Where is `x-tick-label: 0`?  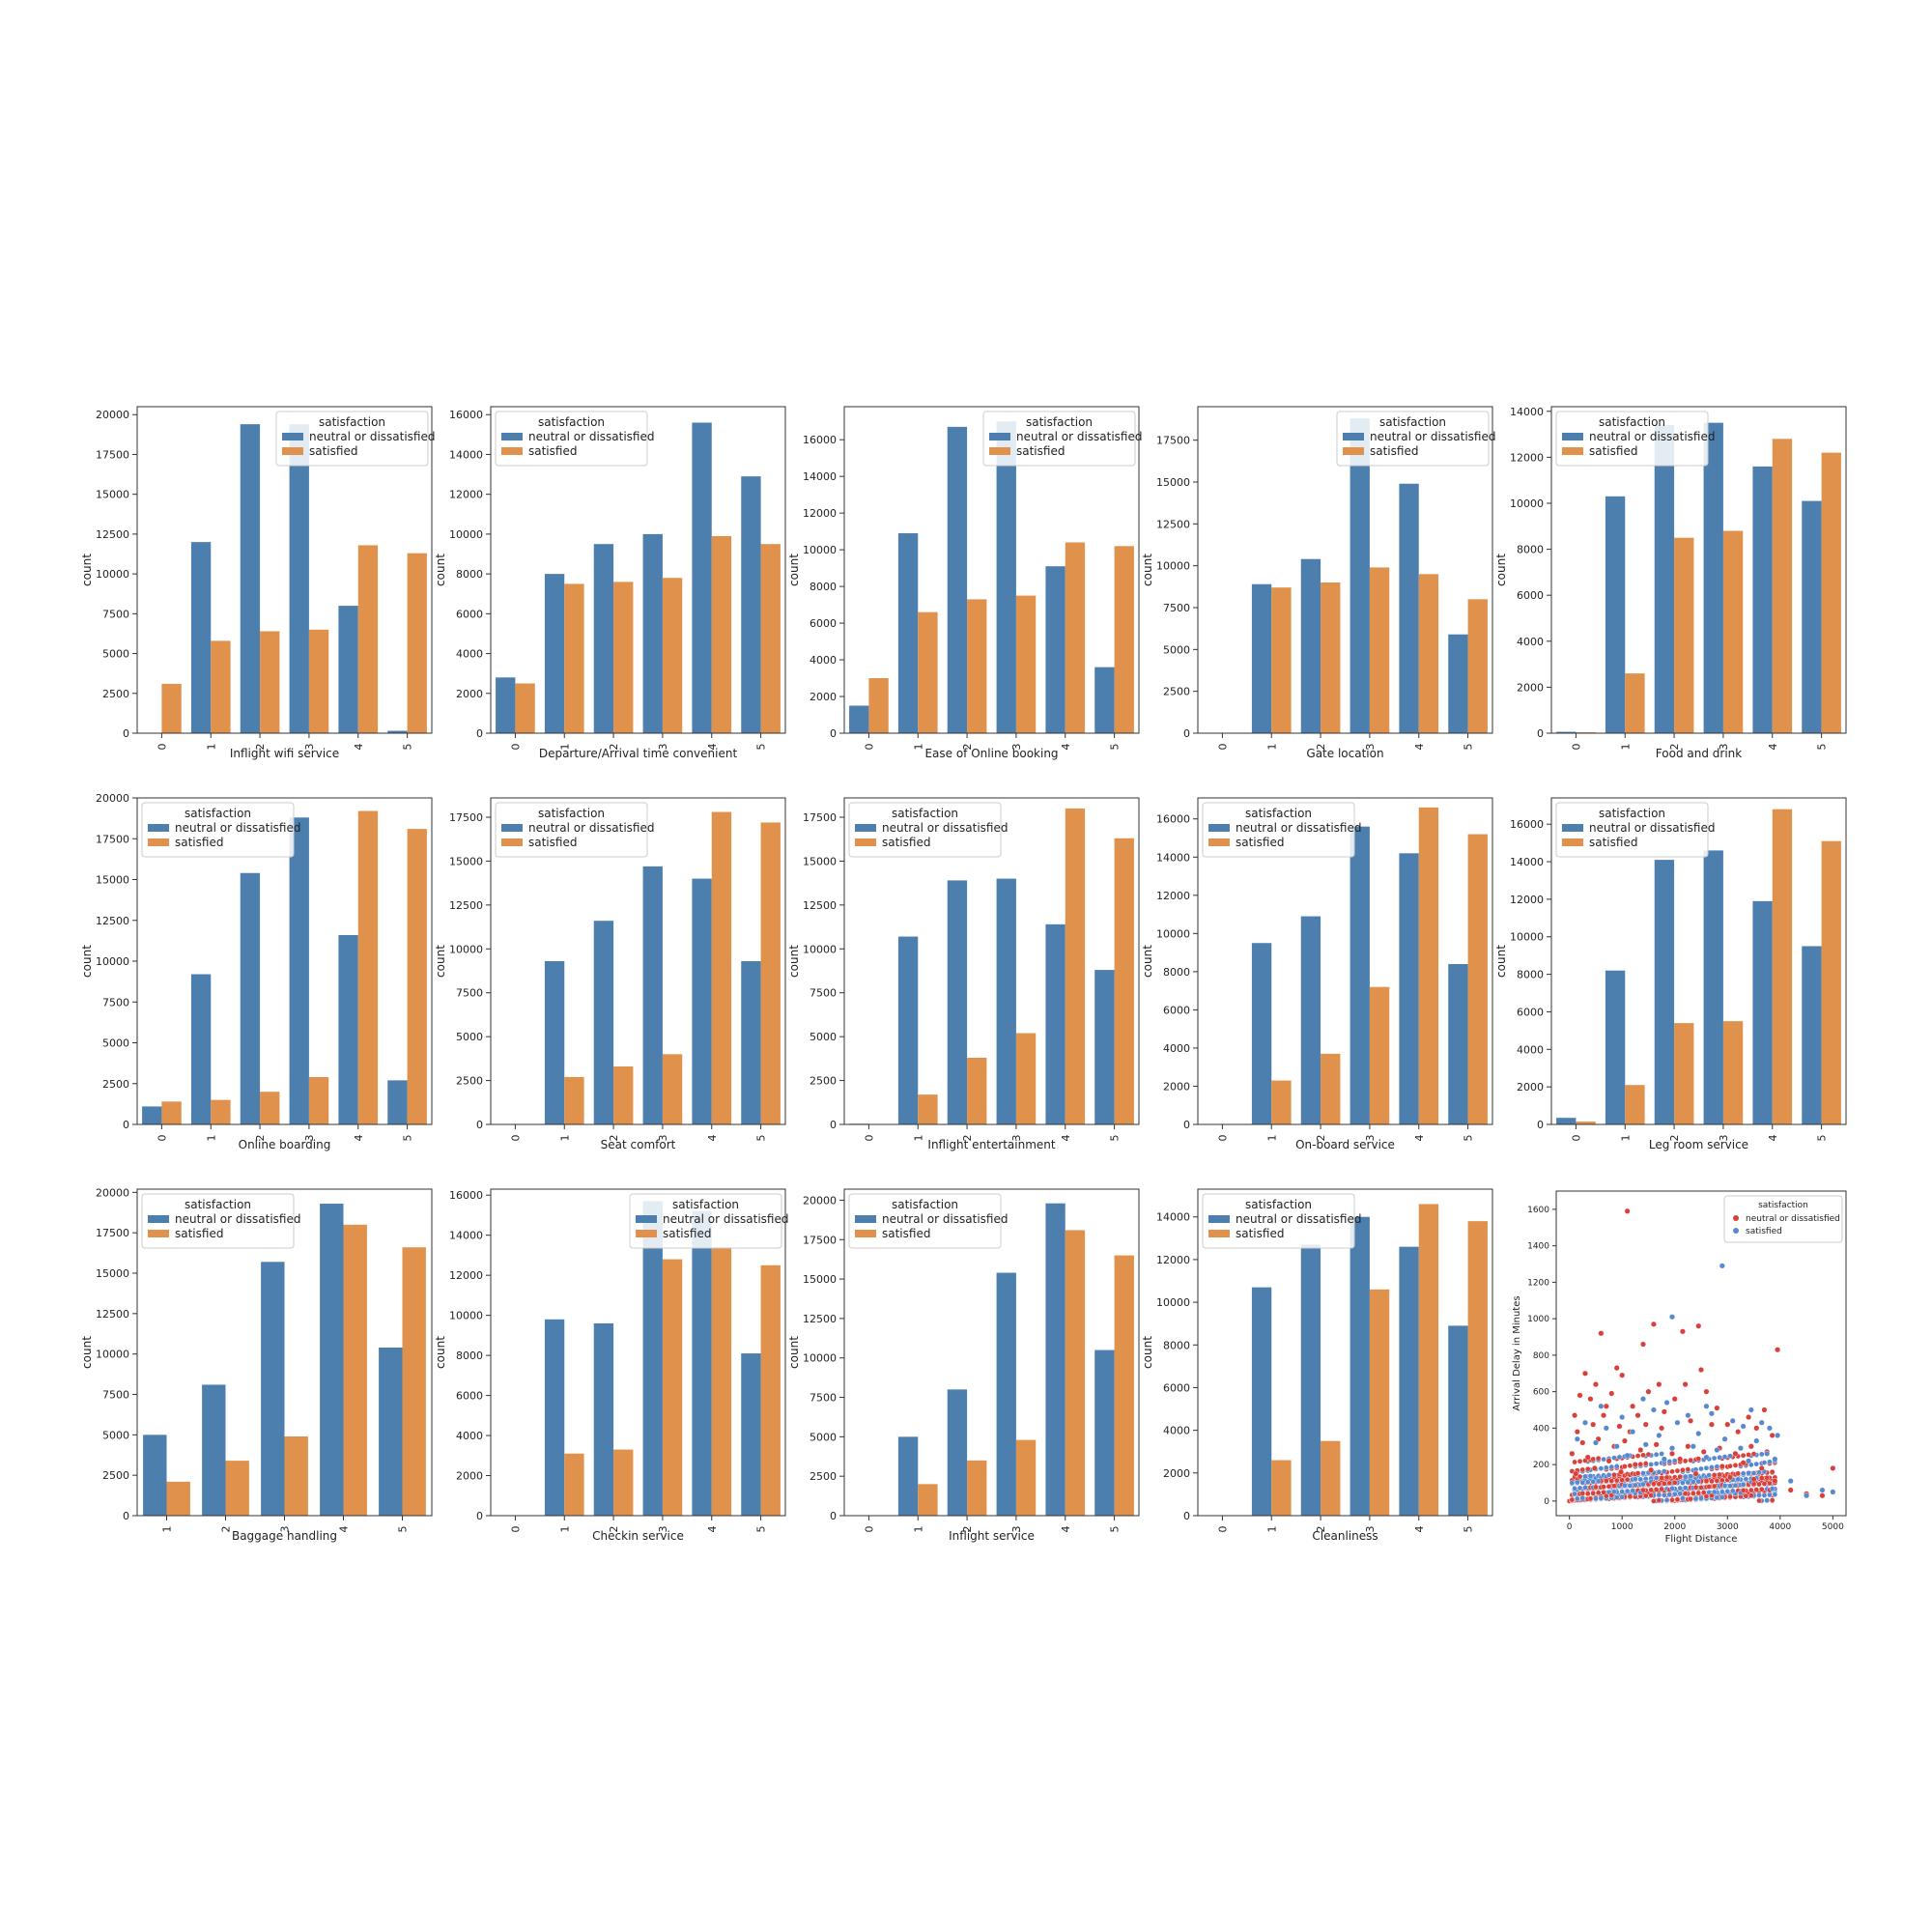 x-tick-label: 0 is located at coordinates (1576, 1138).